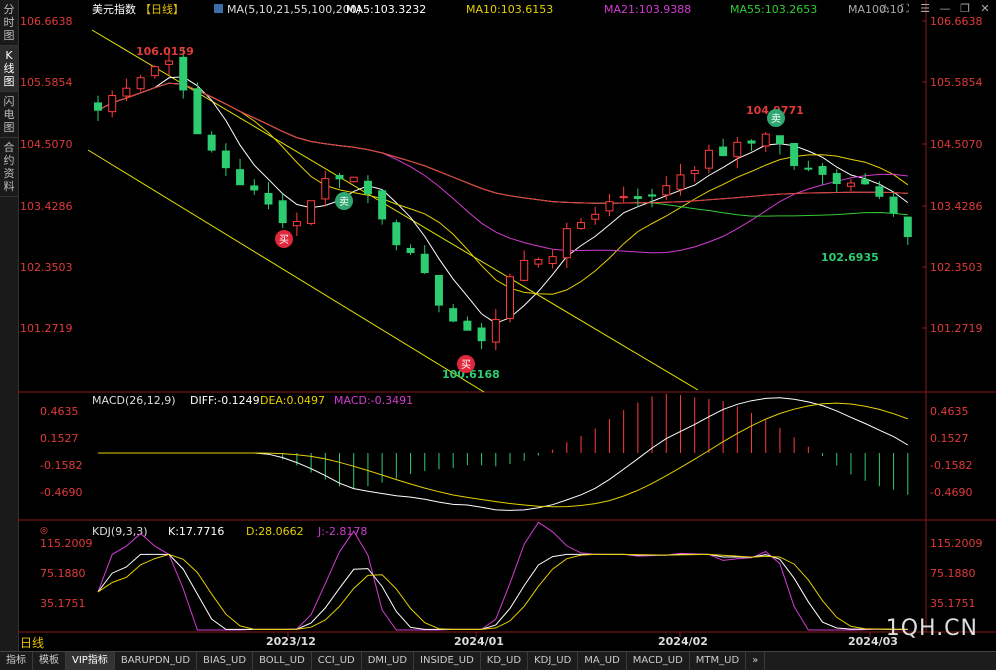 This screenshot has height=670, width=996. What do you see at coordinates (925, 8) in the screenshot?
I see `list-icon: ☰` at bounding box center [925, 8].